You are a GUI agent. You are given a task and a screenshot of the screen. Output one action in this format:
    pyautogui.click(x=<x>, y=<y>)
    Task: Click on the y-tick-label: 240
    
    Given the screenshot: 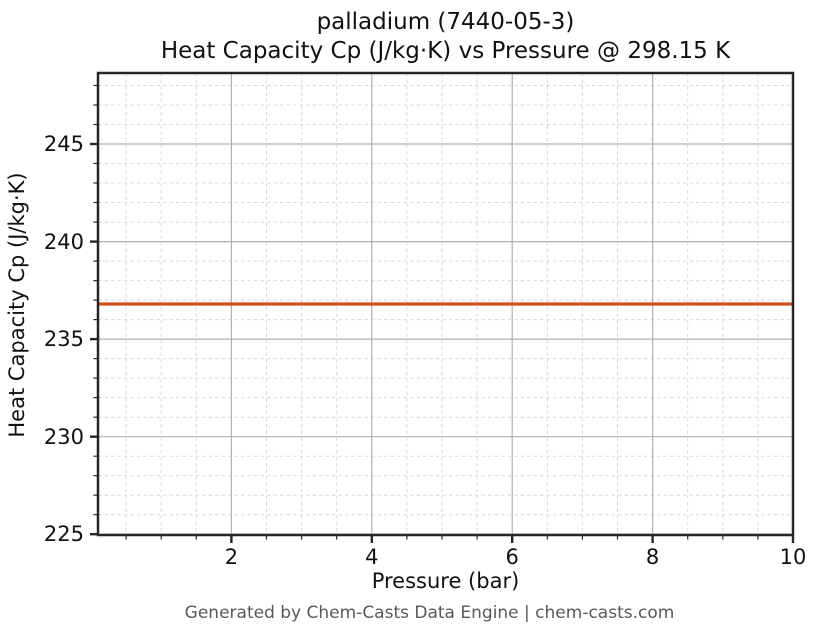 What is the action you would take?
    pyautogui.click(x=63, y=241)
    